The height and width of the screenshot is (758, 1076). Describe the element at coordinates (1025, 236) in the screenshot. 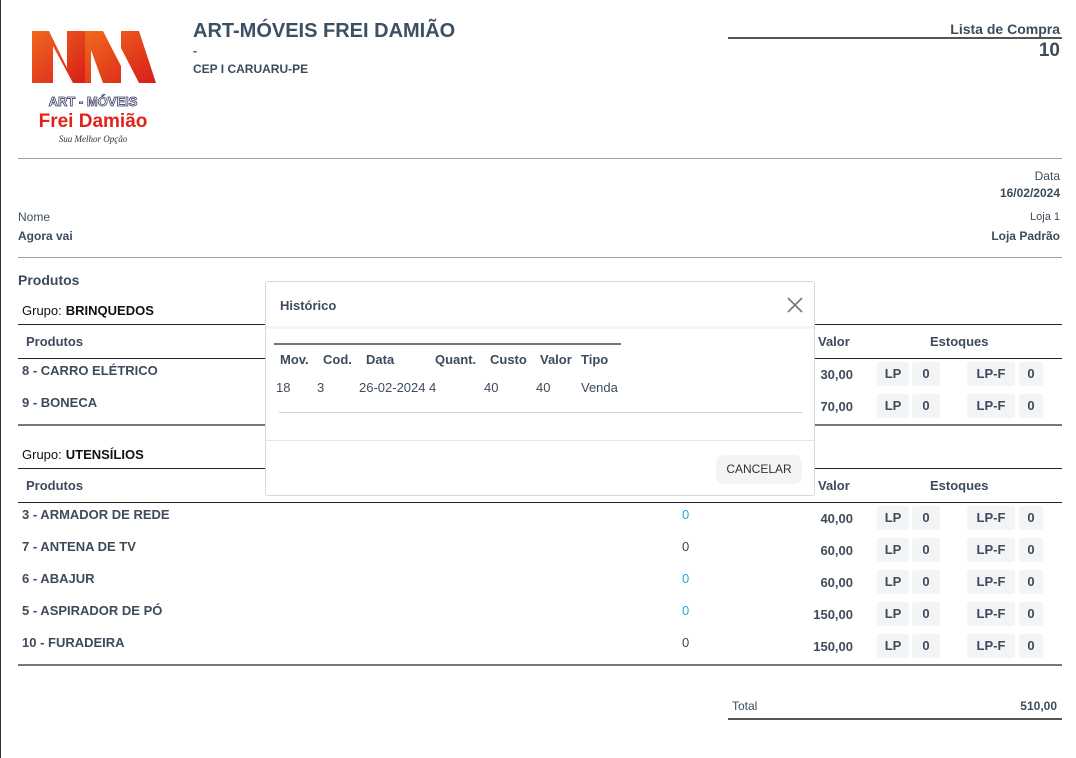

I see `store-value: Loja Padrão` at that location.